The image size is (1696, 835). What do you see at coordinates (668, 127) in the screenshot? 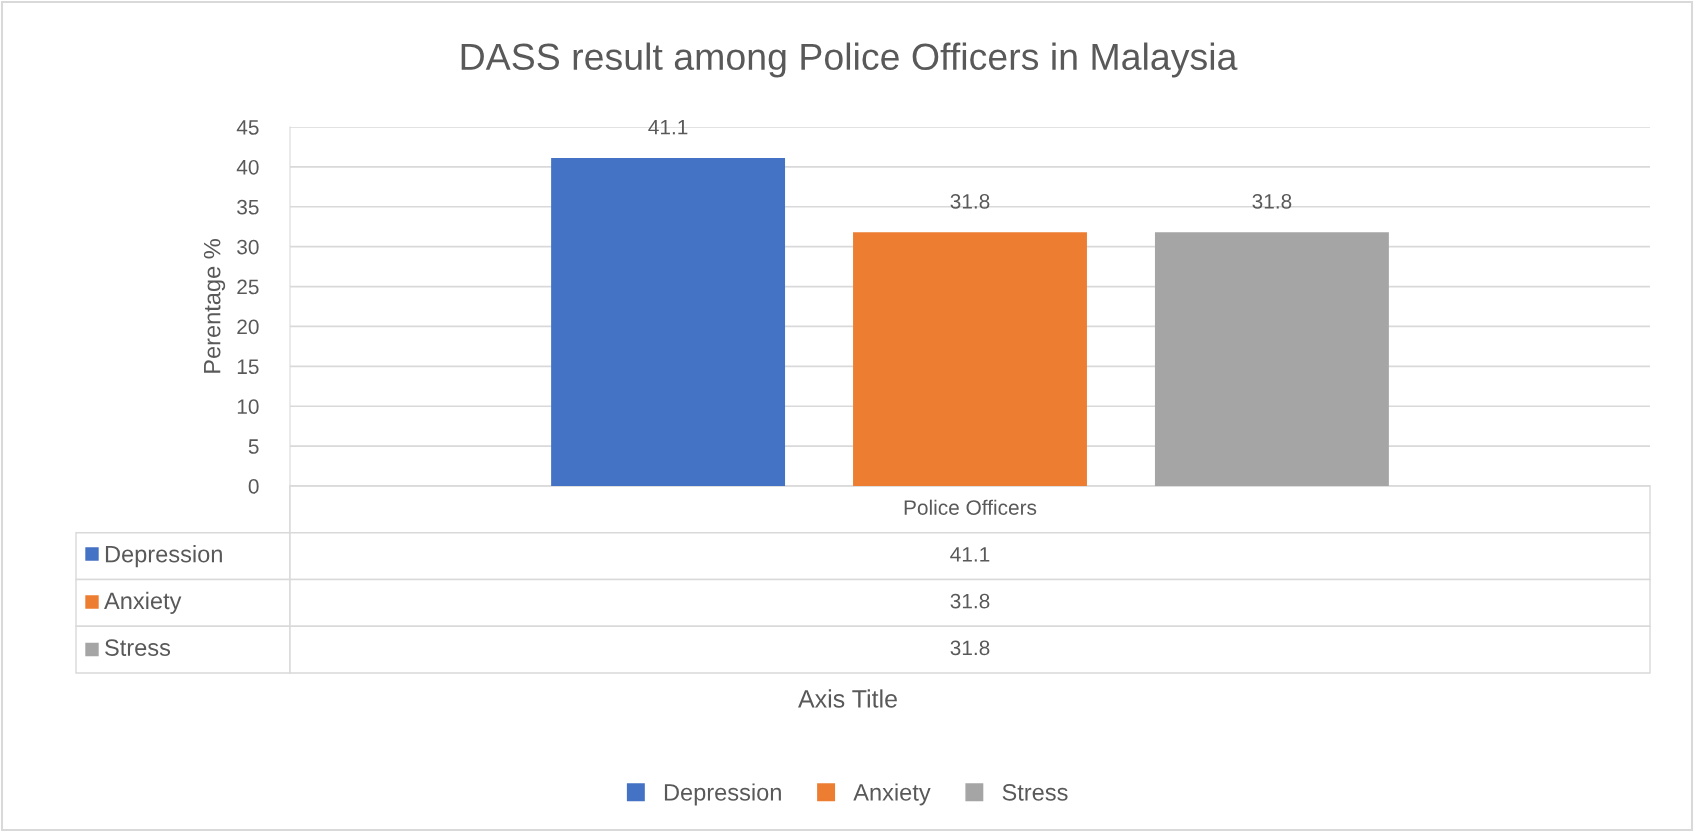
I see `data-label: 41.1` at bounding box center [668, 127].